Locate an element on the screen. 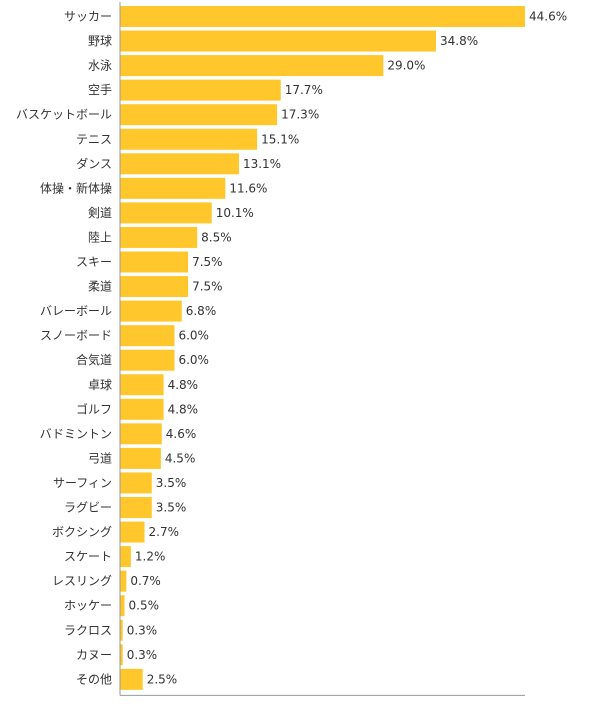 This screenshot has width=601, height=709. category-label: 水泳 is located at coordinates (100, 66).